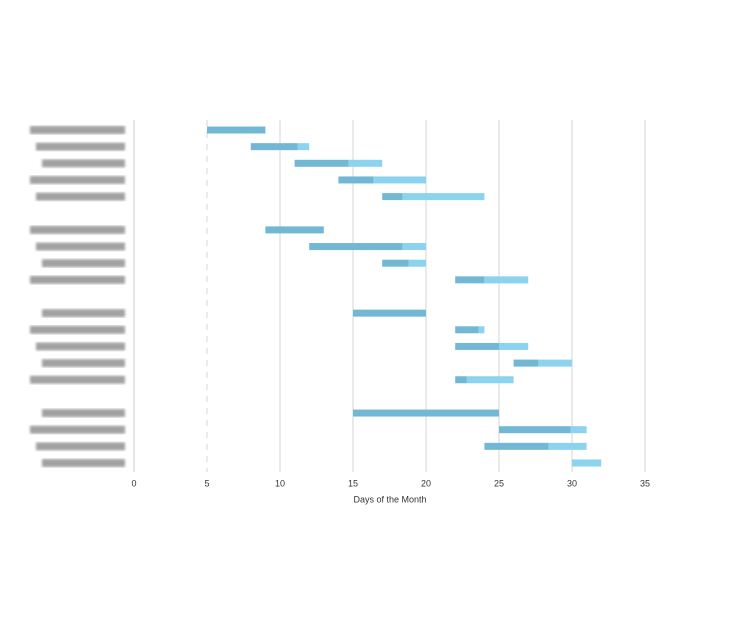 The height and width of the screenshot is (625, 730). Describe the element at coordinates (499, 483) in the screenshot. I see `x-tick-label: 25` at that location.